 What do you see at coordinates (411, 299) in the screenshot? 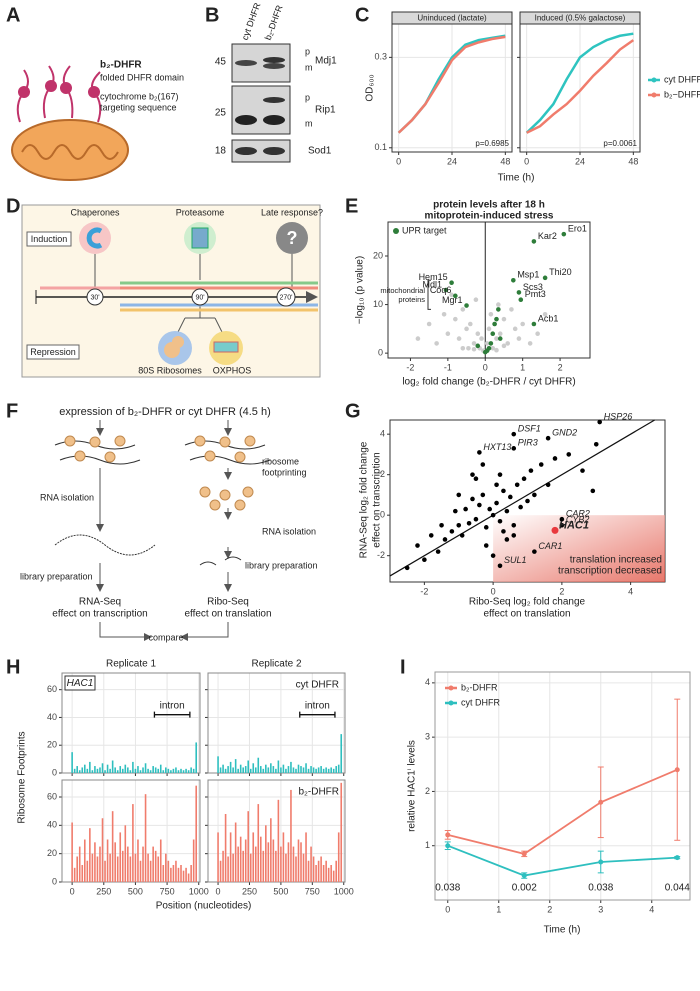
I see `bracket-label: proteins` at bounding box center [411, 299].